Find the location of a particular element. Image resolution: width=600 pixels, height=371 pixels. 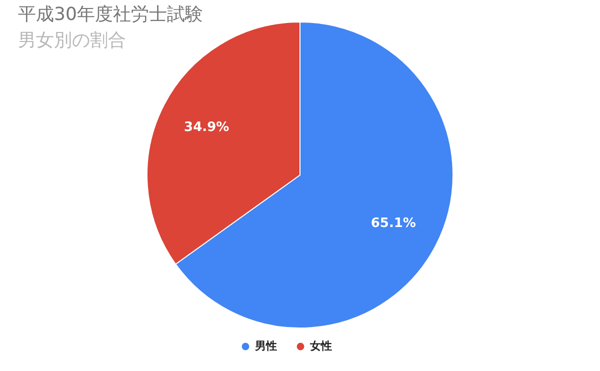

data-label: 65.1% is located at coordinates (393, 223).